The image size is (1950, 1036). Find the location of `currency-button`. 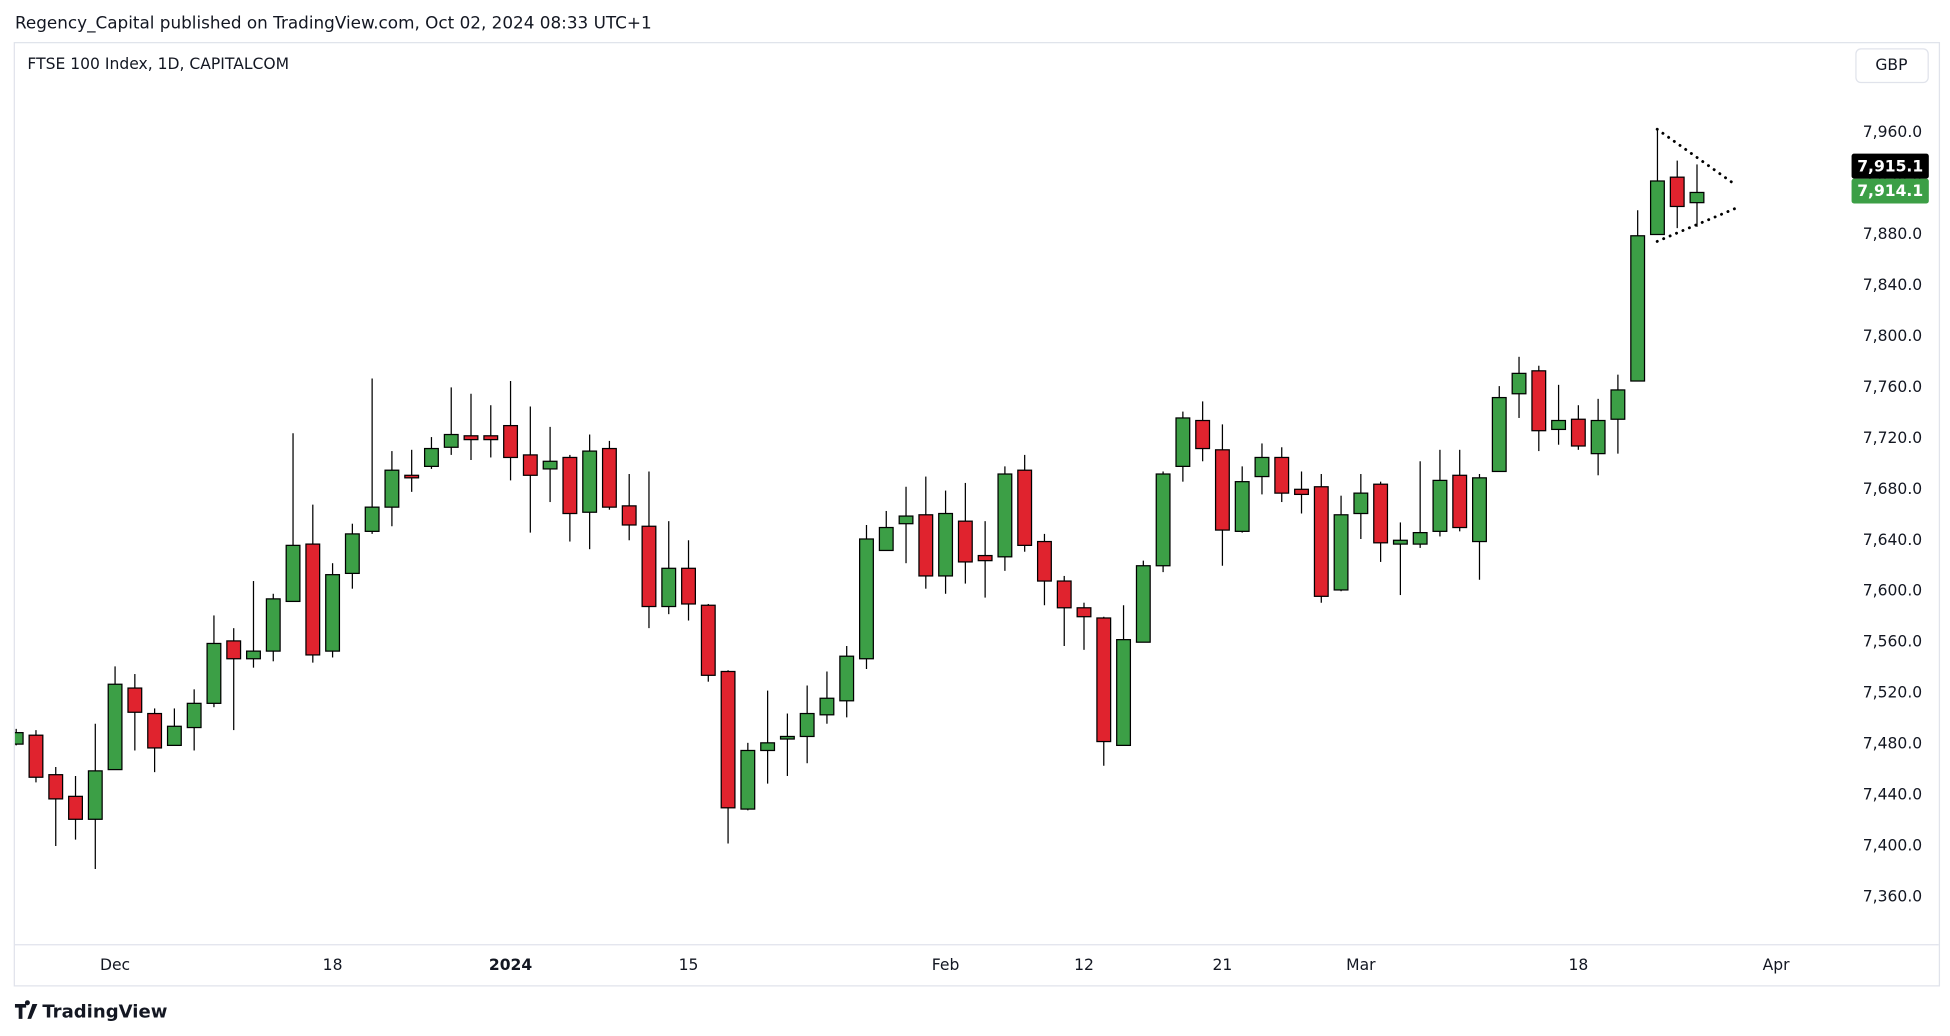

currency-button is located at coordinates (1892, 66).